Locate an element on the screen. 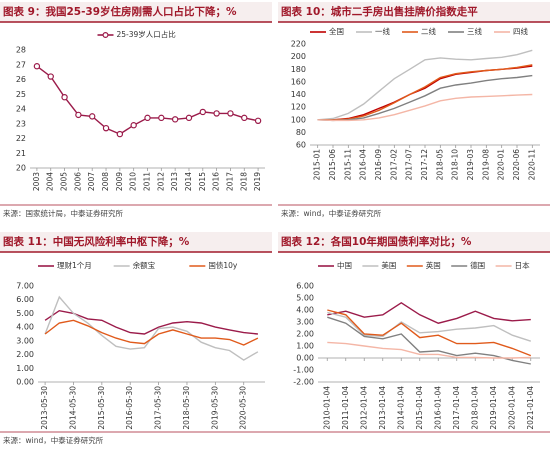 The width and height of the screenshot is (550, 451). x-tick-label: 2018-10 is located at coordinates (455, 165).